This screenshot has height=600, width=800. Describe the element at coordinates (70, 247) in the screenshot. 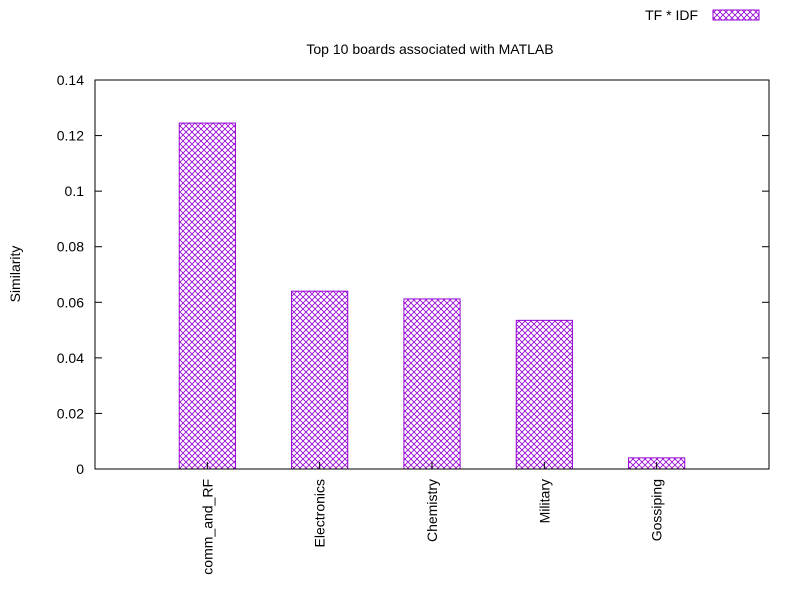

I see `y-tick-label: 0.08` at that location.